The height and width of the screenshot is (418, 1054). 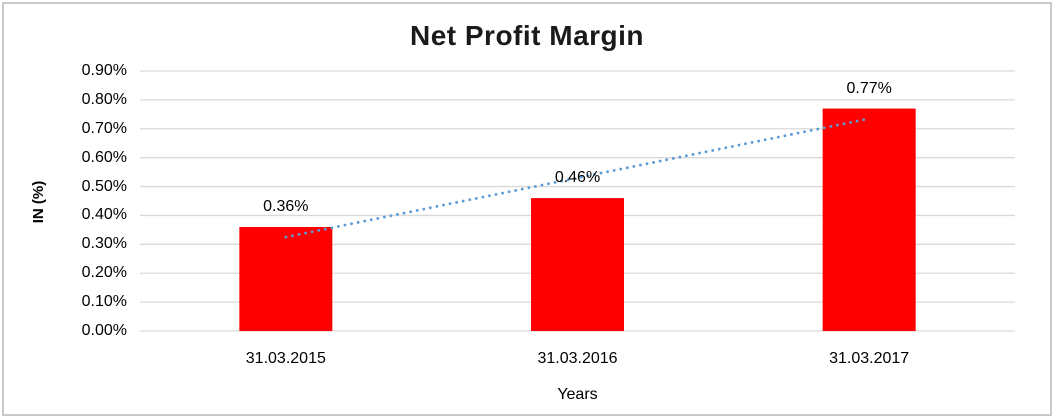 What do you see at coordinates (577, 358) in the screenshot?
I see `x-tick-label: 31.03.2016` at bounding box center [577, 358].